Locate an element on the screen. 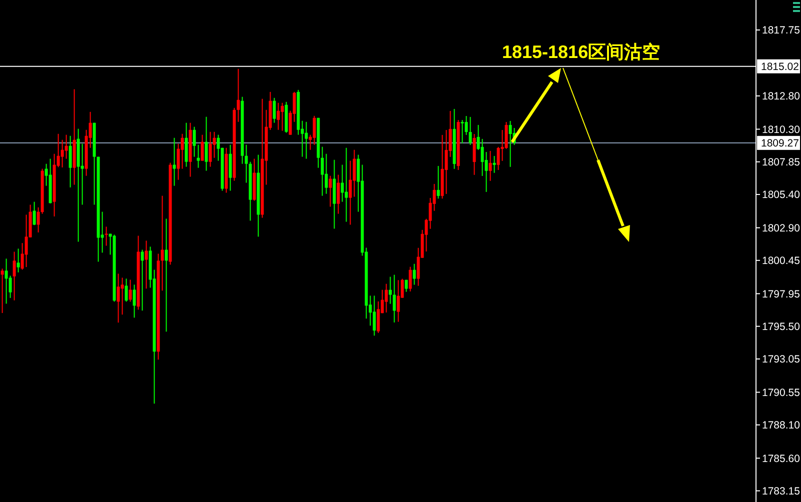 This screenshot has height=502, width=801. y-tick-label: 1807.85 is located at coordinates (781, 162).